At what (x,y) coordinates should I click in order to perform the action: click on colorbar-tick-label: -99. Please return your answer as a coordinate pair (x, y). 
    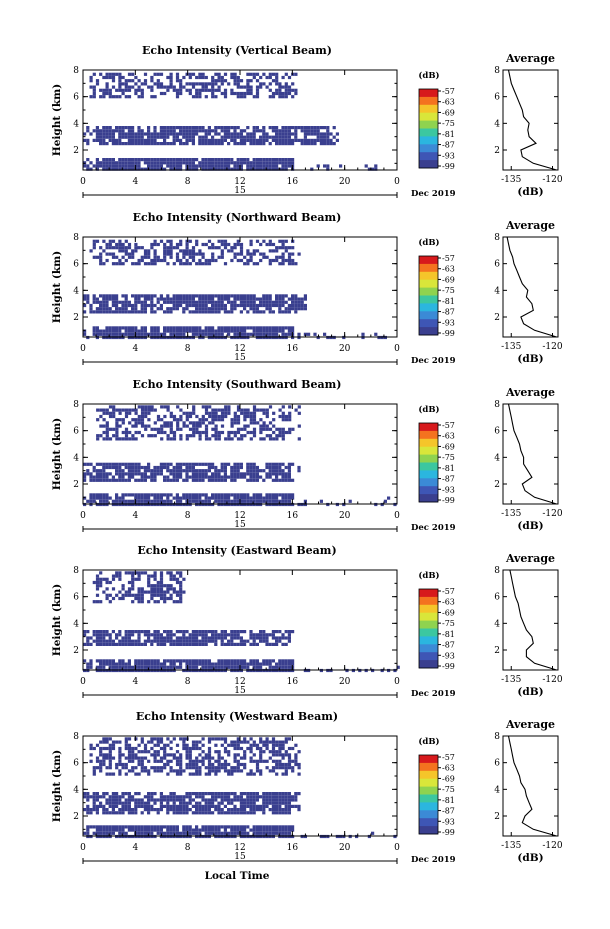
    Looking at the image, I should click on (448, 333).